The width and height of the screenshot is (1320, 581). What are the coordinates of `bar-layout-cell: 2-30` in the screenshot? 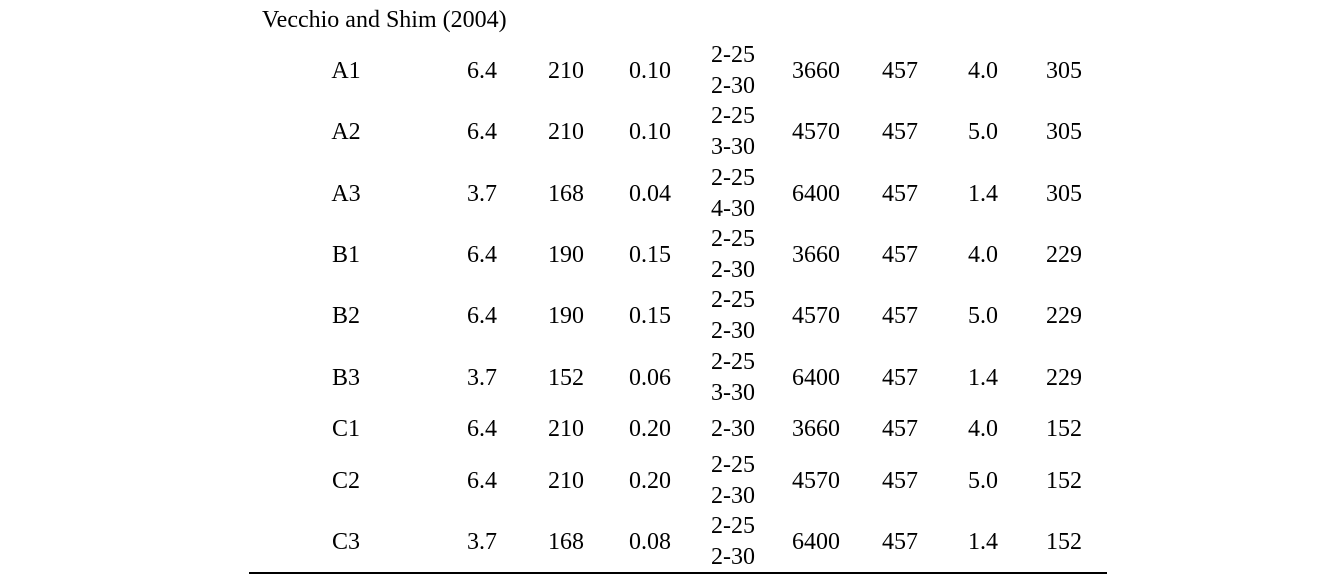 It's located at (733, 429).